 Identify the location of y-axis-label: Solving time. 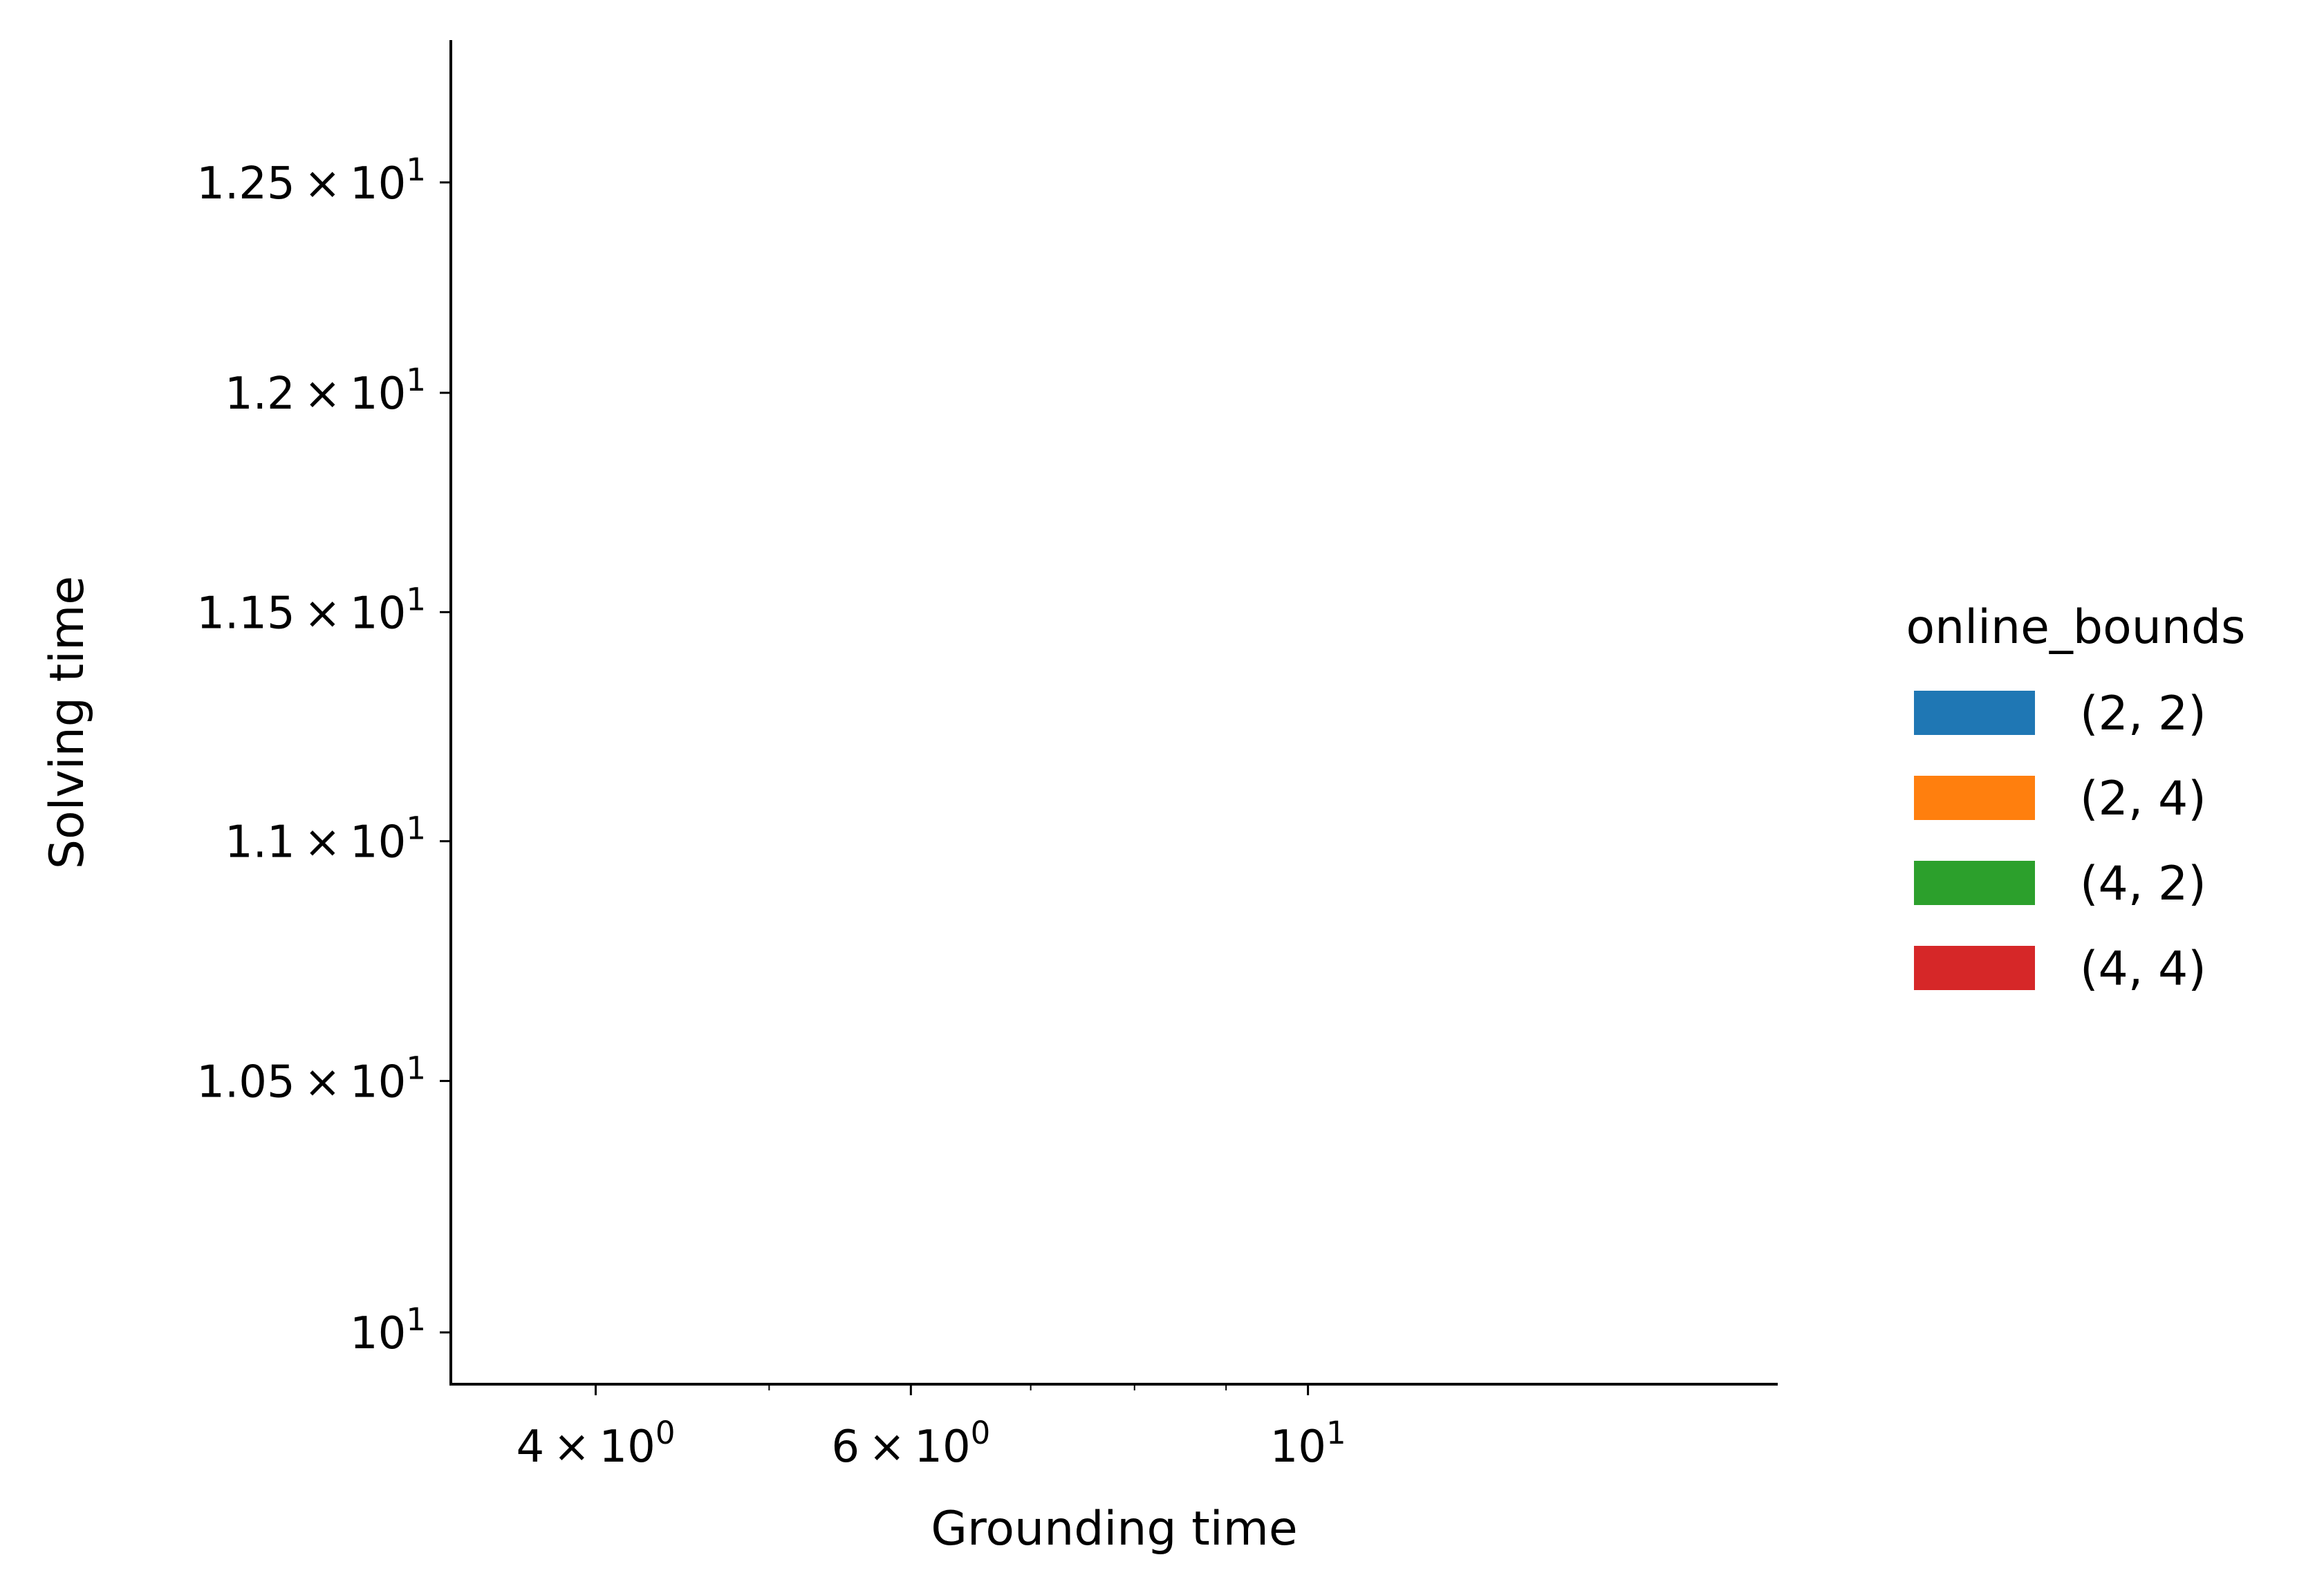
(67, 722).